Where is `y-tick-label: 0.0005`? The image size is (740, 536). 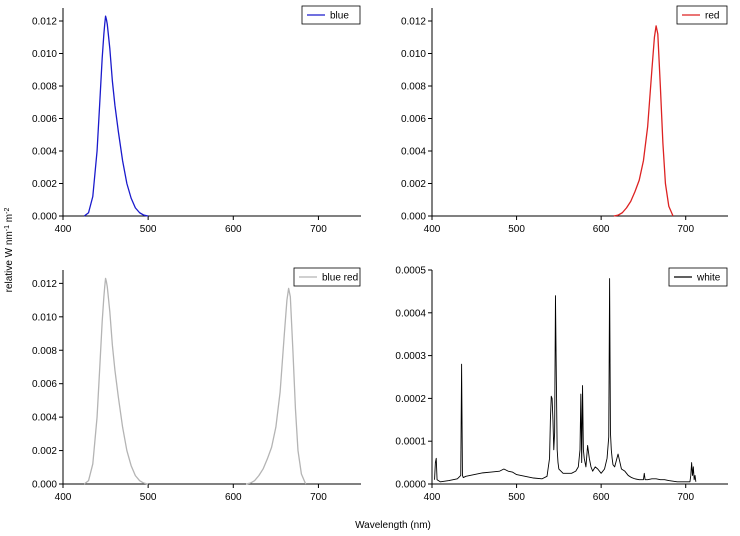
y-tick-label: 0.0005 is located at coordinates (410, 271).